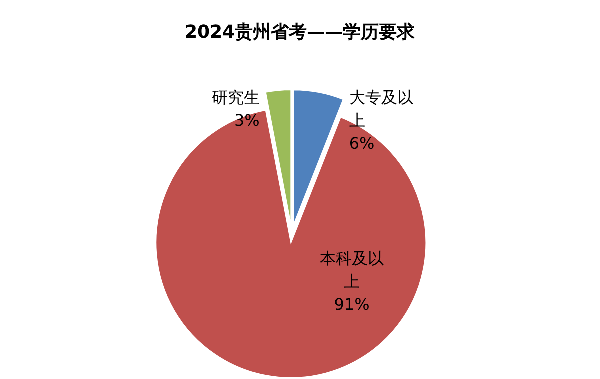 The width and height of the screenshot is (600, 379). Describe the element at coordinates (352, 270) in the screenshot. I see `slice-label: 本科及以上` at that location.